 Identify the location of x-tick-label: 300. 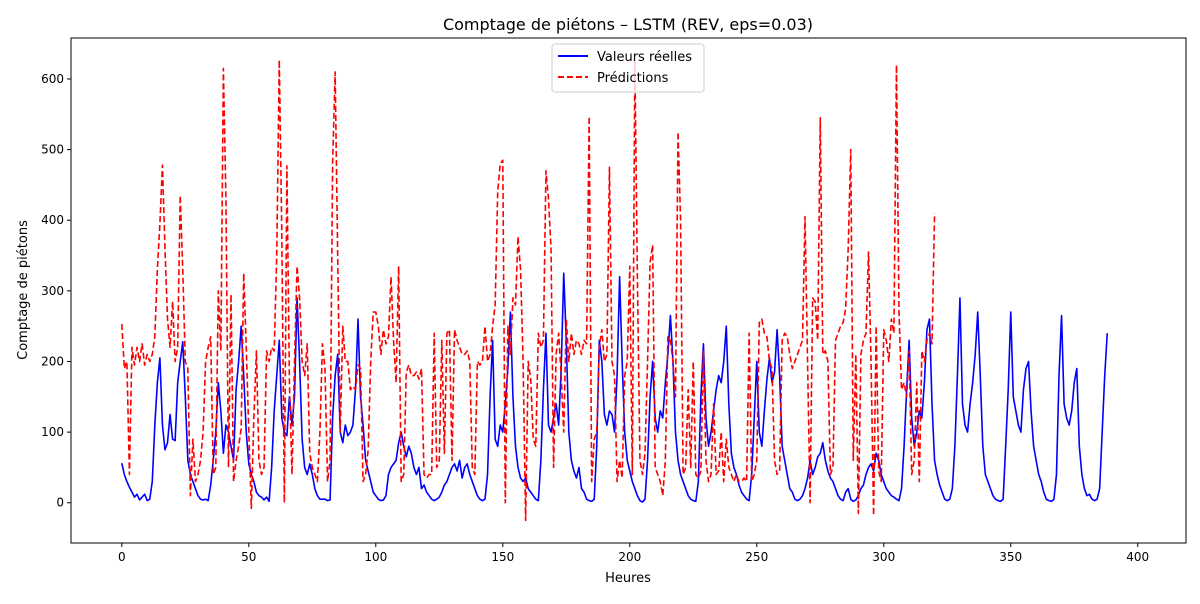
(883, 557).